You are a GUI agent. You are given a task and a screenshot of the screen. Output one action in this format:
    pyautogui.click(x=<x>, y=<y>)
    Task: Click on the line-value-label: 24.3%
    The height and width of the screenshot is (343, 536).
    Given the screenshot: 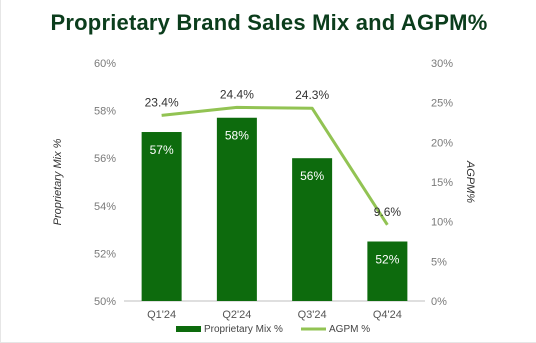 What is the action you would take?
    pyautogui.click(x=312, y=95)
    